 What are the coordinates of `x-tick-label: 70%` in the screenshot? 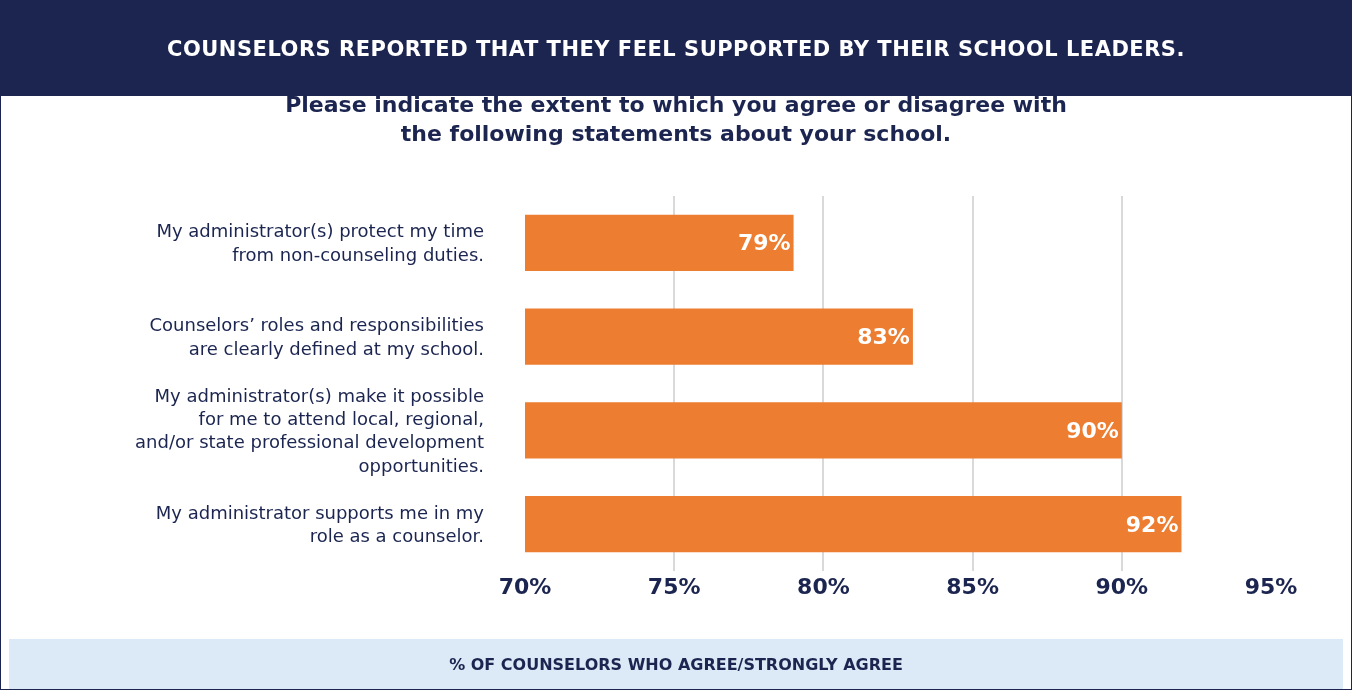 It's located at (525, 586).